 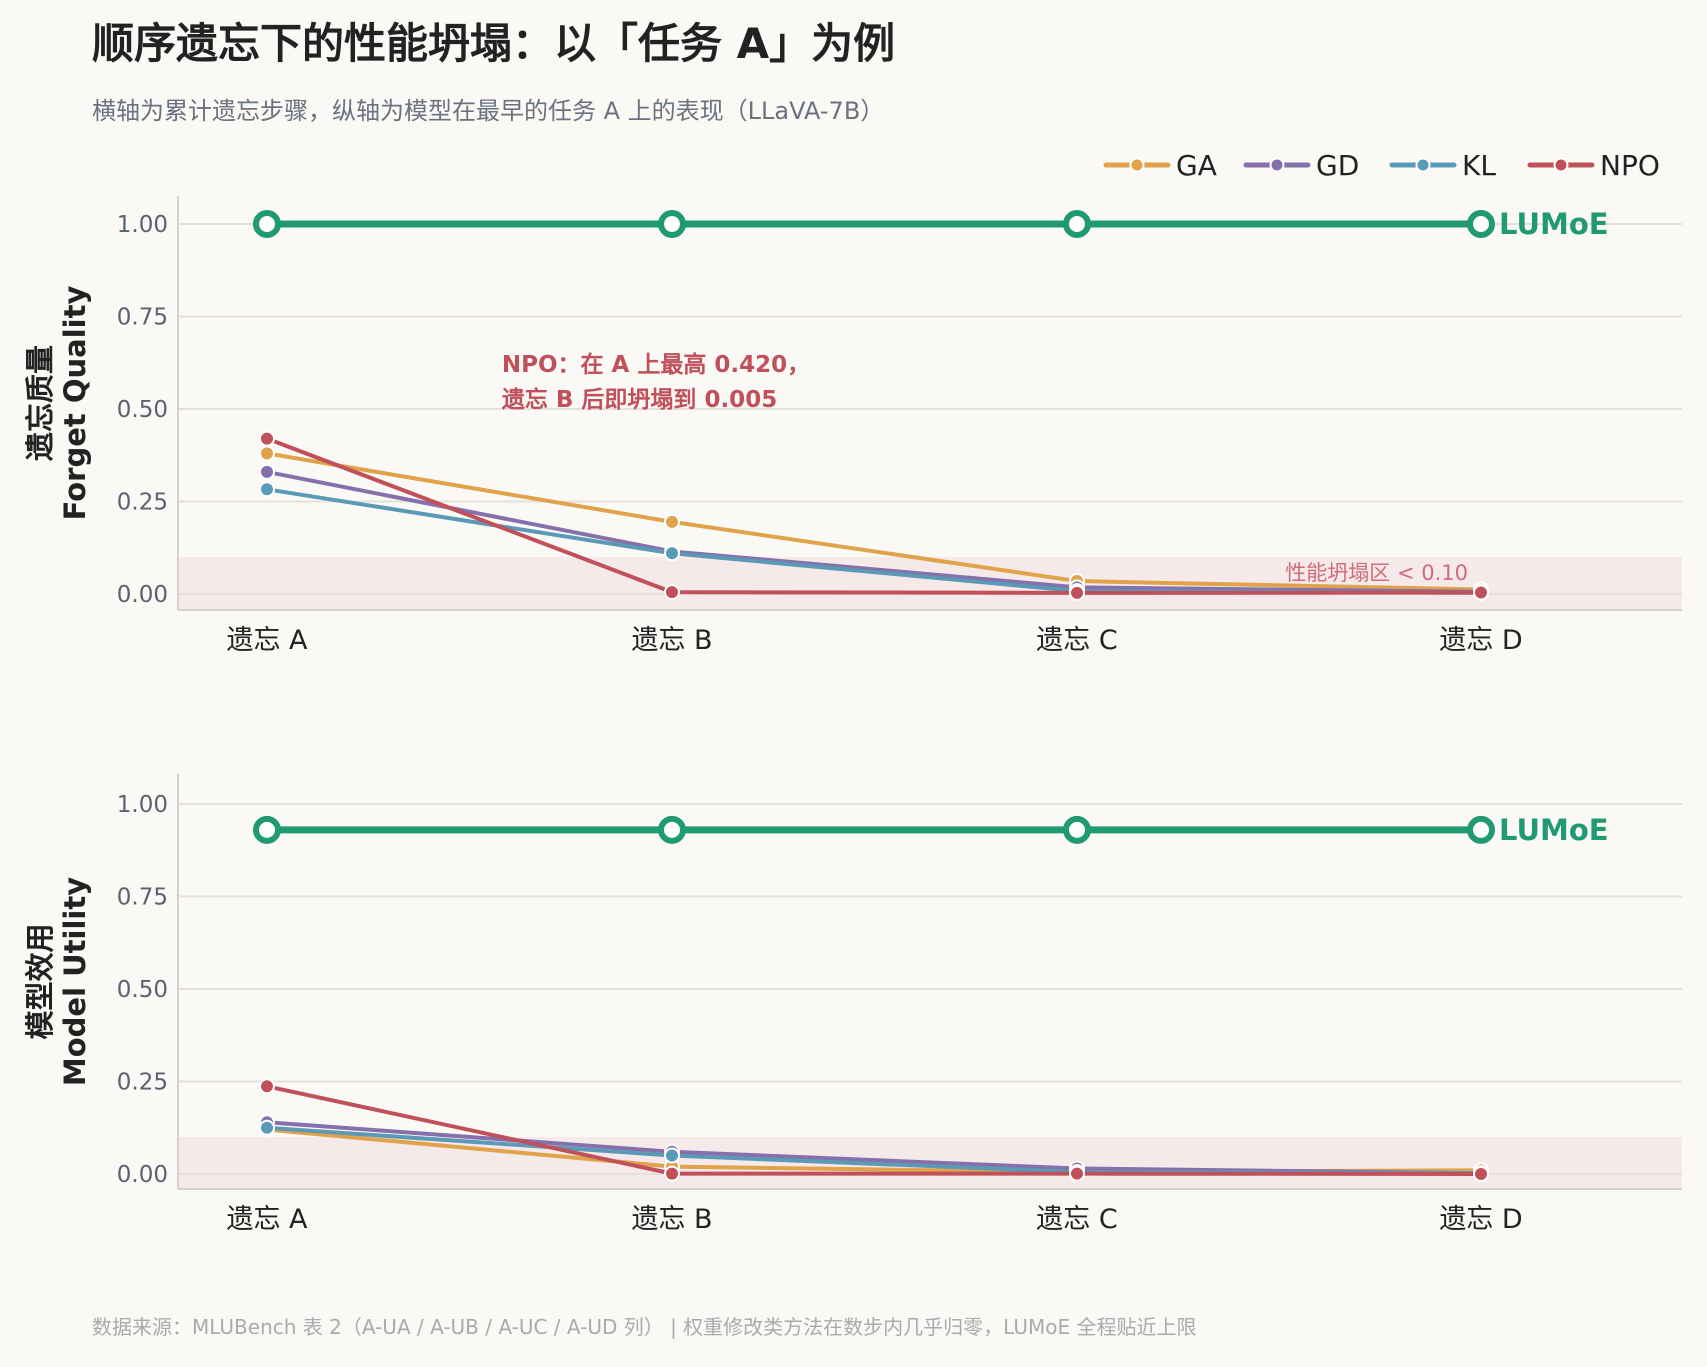 What do you see at coordinates (40, 403) in the screenshot?
I see `y-axis-label-cn: 遗忘质量` at bounding box center [40, 403].